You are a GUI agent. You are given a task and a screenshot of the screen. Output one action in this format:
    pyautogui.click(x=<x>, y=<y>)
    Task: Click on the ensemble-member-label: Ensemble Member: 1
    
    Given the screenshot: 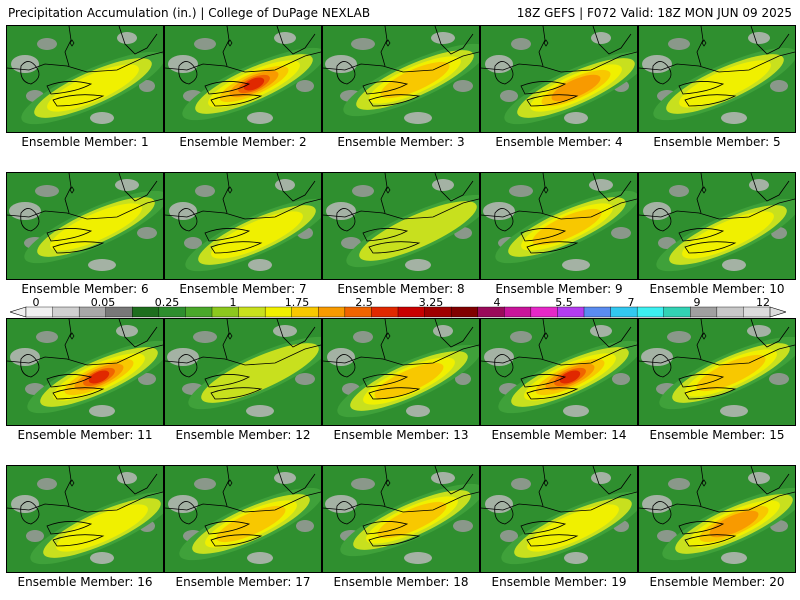 What is the action you would take?
    pyautogui.click(x=85, y=142)
    